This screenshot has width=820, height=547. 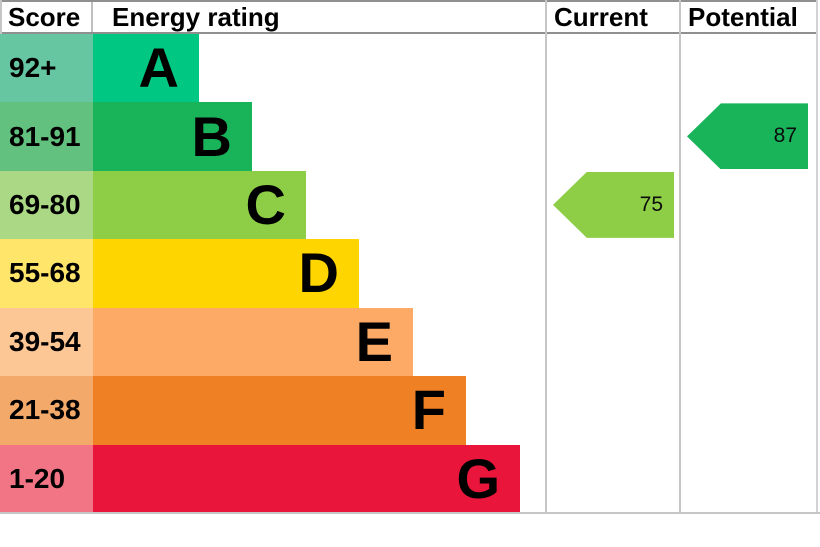 I want to click on score-column-header: Score, so click(x=44, y=17).